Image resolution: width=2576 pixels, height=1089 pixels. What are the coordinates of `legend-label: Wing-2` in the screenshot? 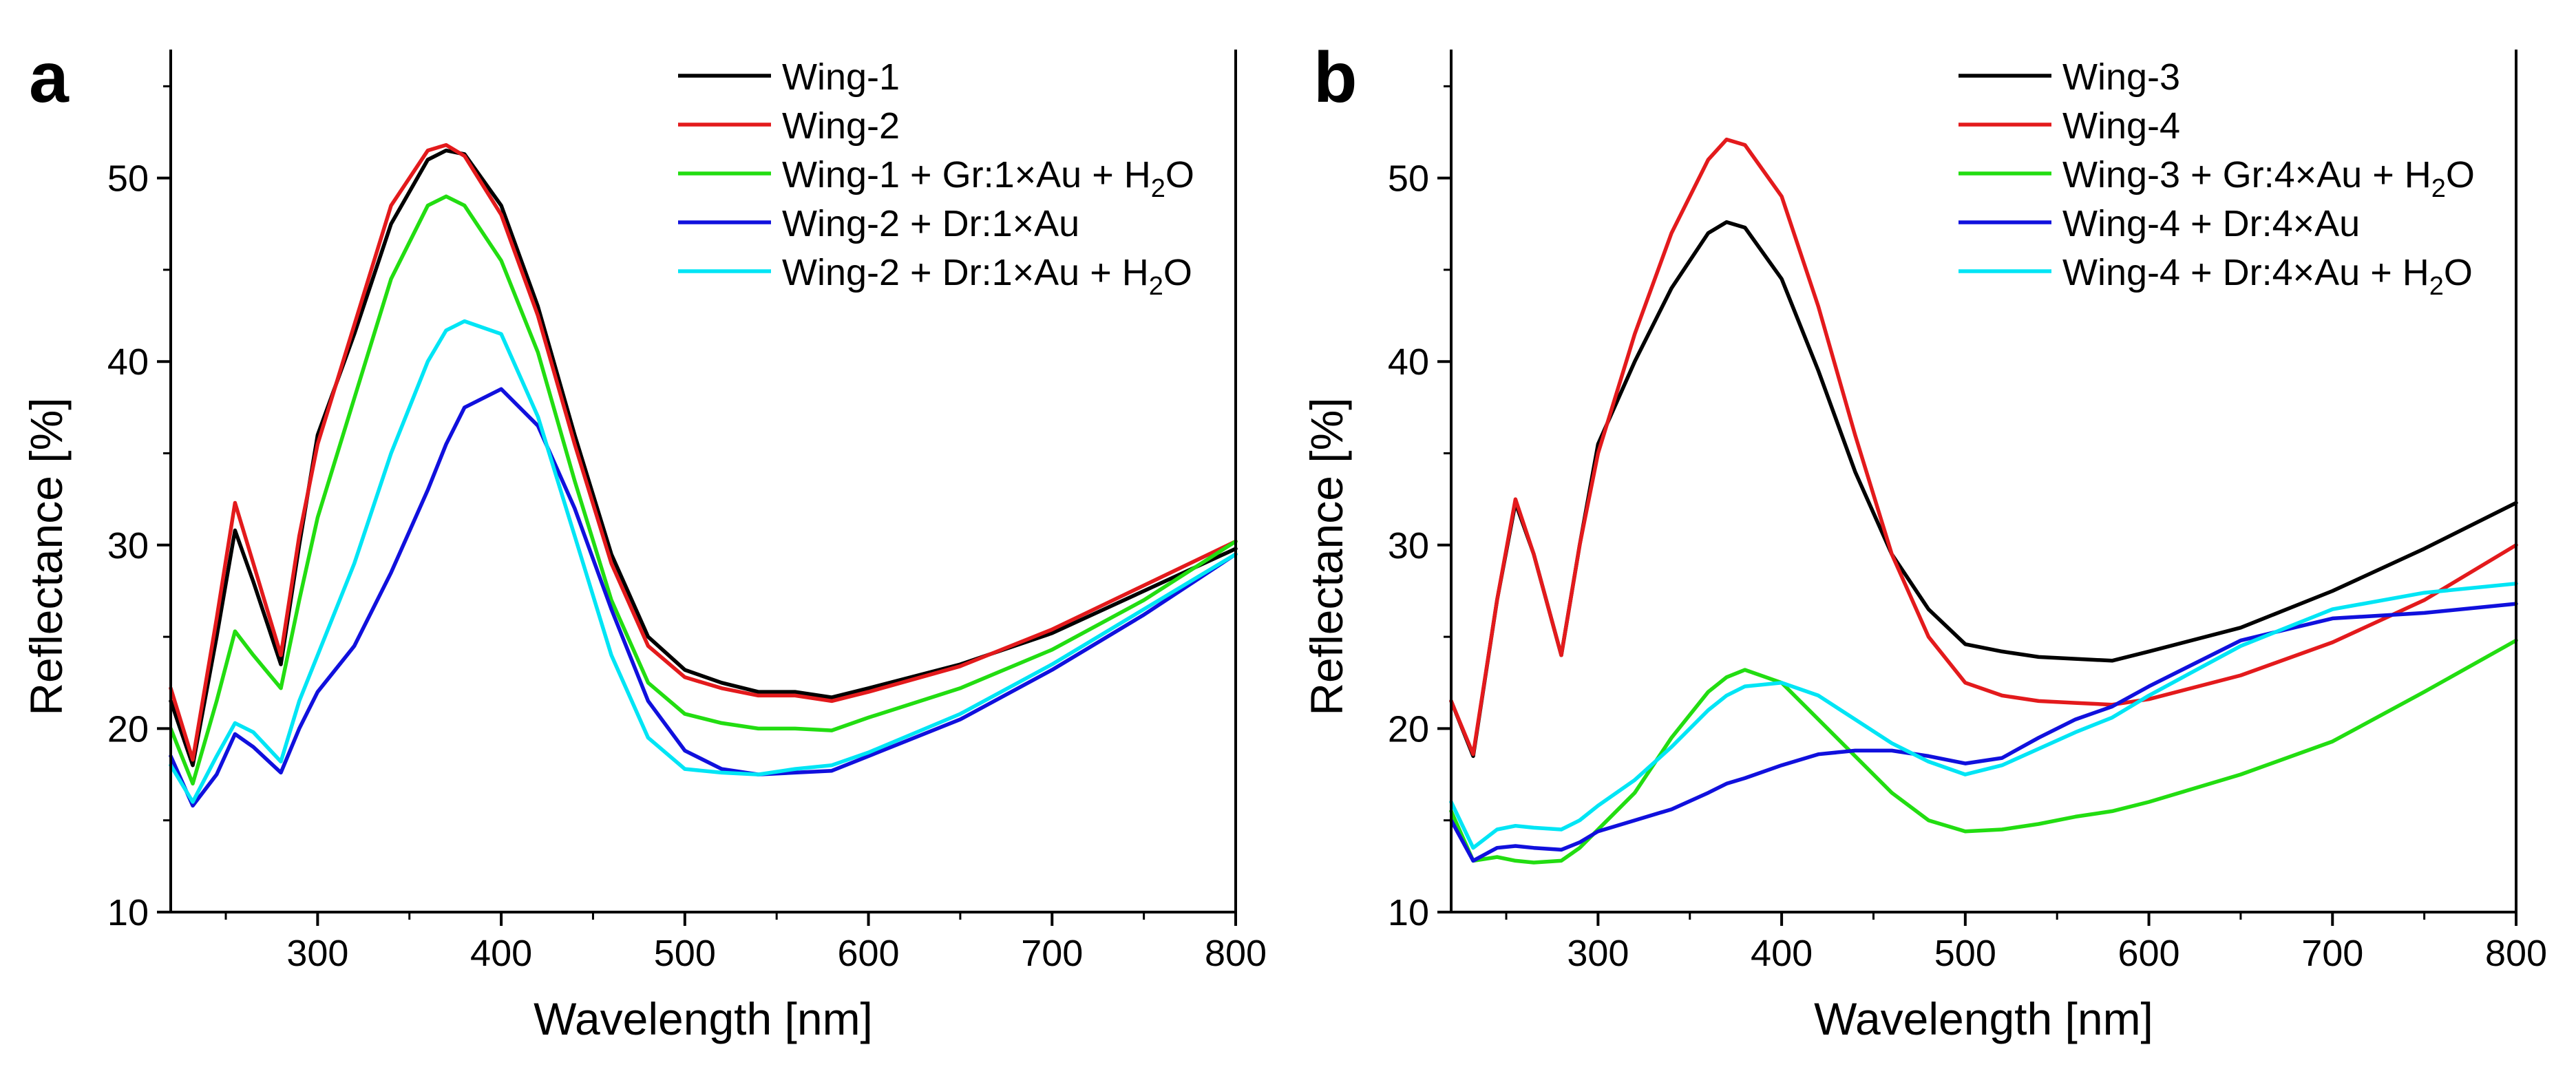 It's located at (841, 126).